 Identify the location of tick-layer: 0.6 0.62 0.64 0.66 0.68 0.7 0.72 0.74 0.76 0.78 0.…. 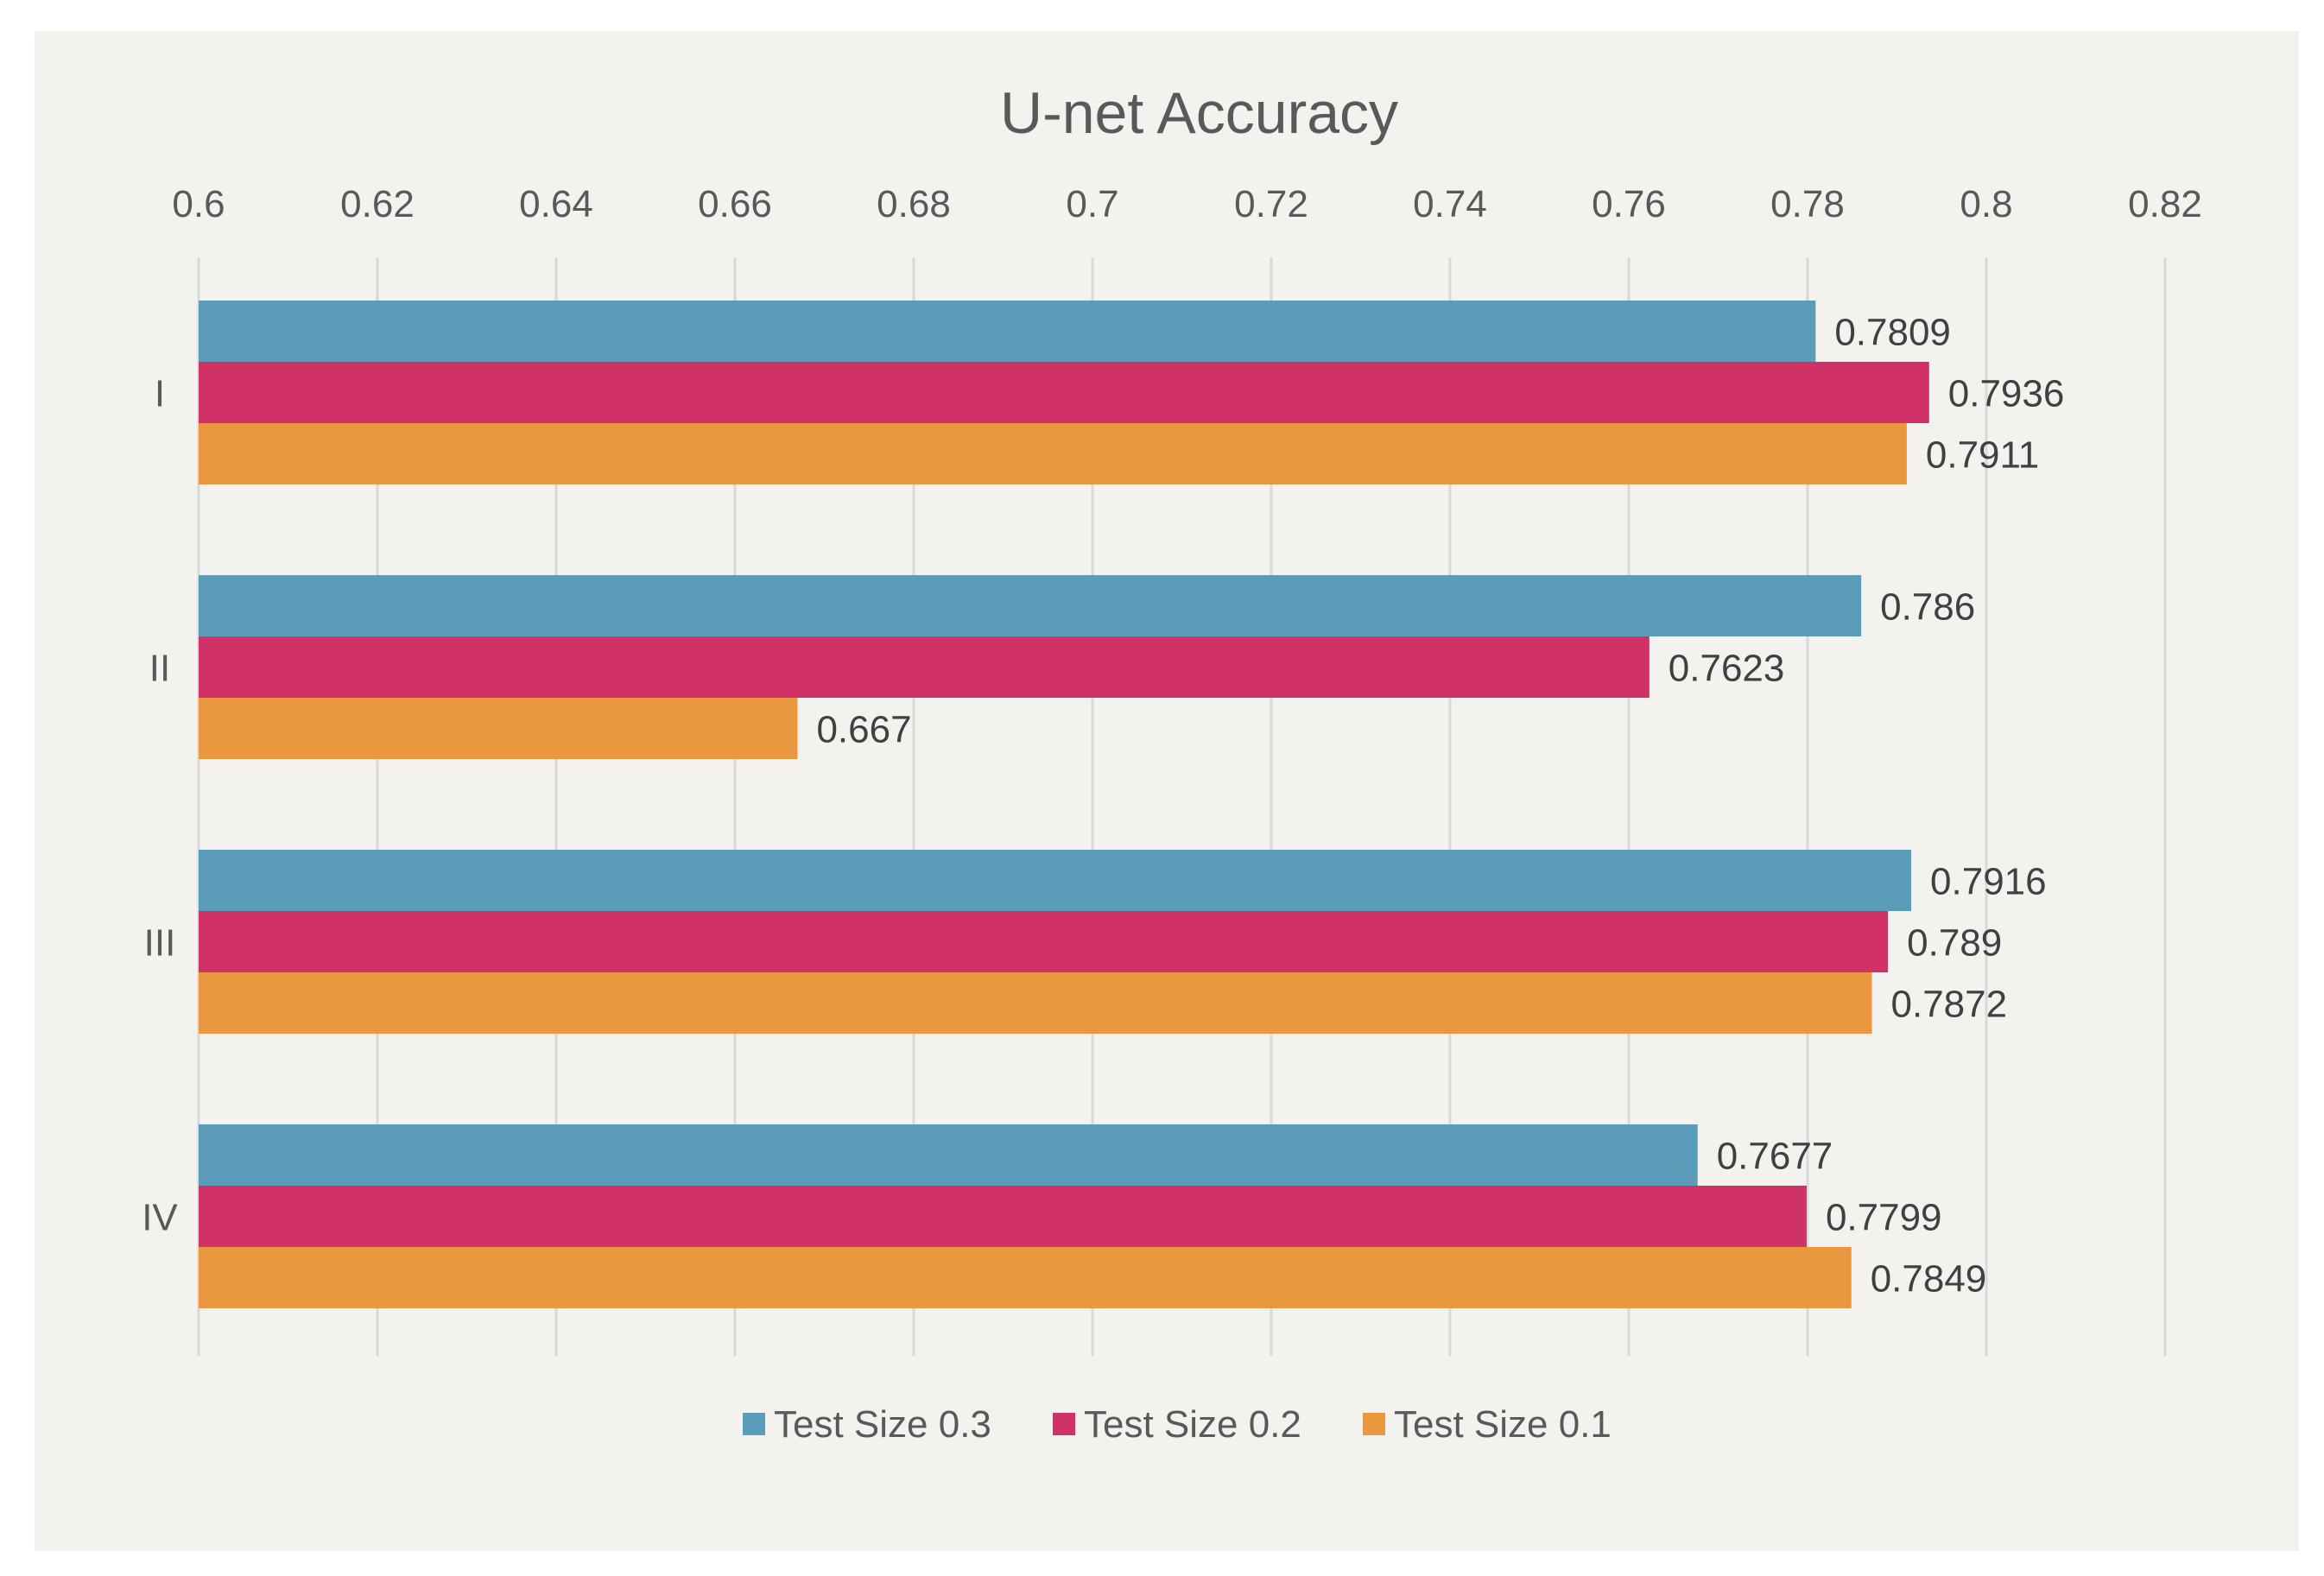
(1186, 204).